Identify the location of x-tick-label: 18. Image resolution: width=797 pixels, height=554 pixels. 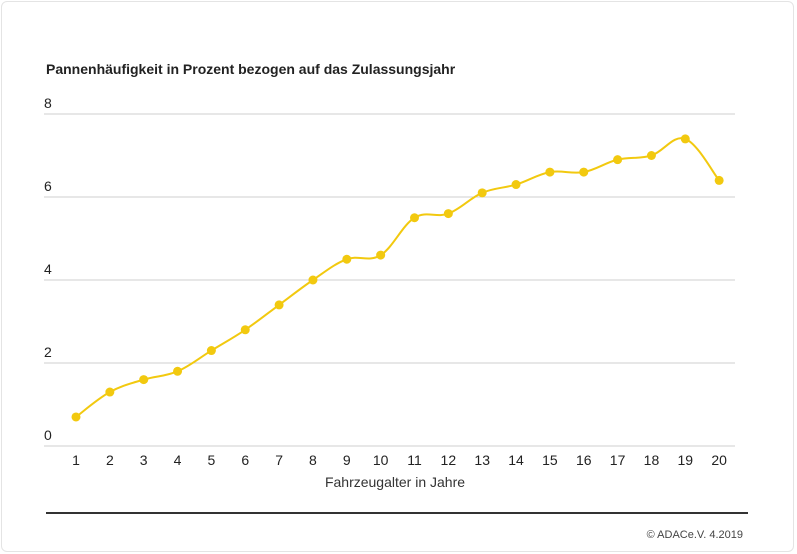
(652, 460).